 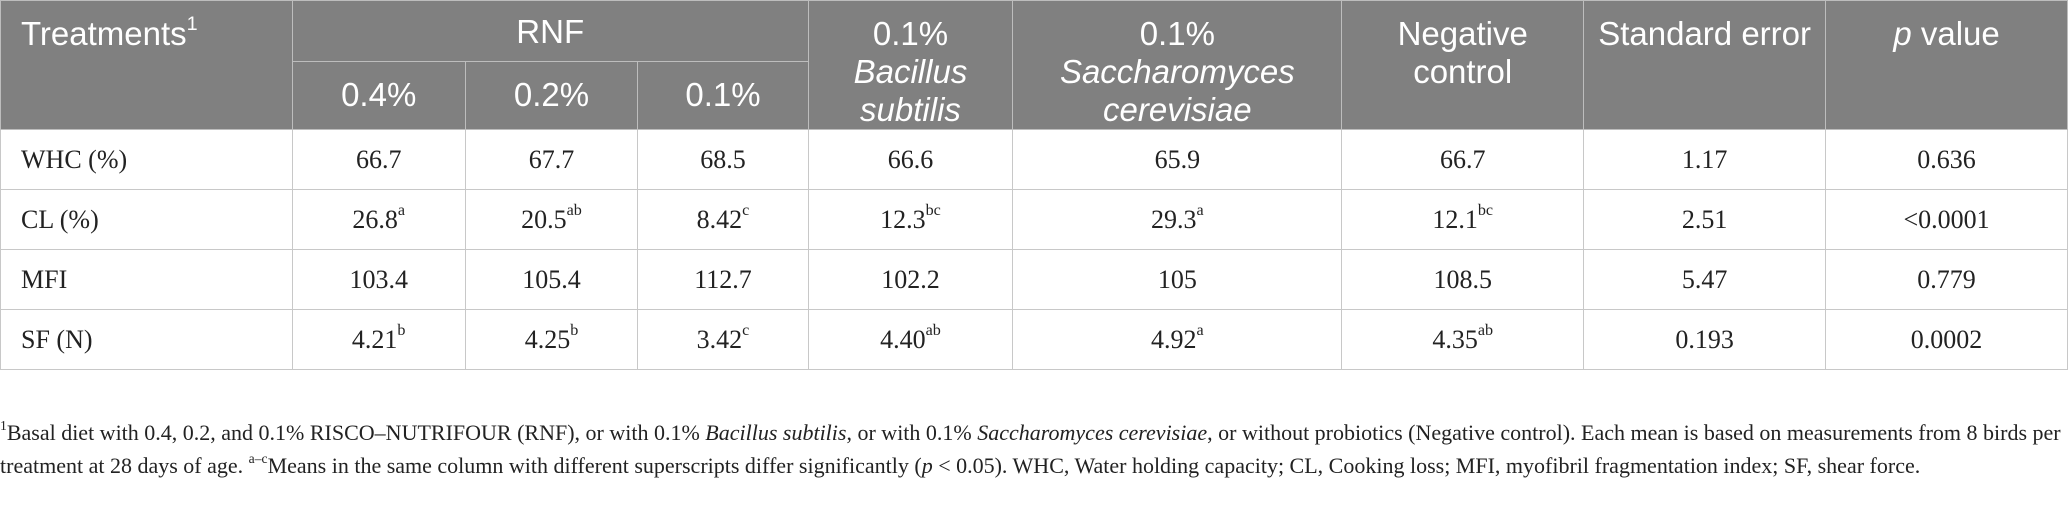 I want to click on header-bacillus-name: Bacillus subtilis, so click(x=910, y=90).